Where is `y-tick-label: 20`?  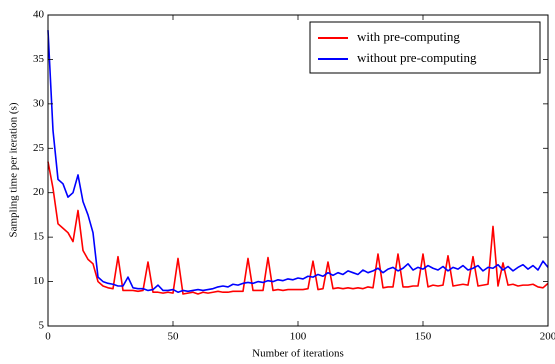
y-tick-label: 20 is located at coordinates (39, 192).